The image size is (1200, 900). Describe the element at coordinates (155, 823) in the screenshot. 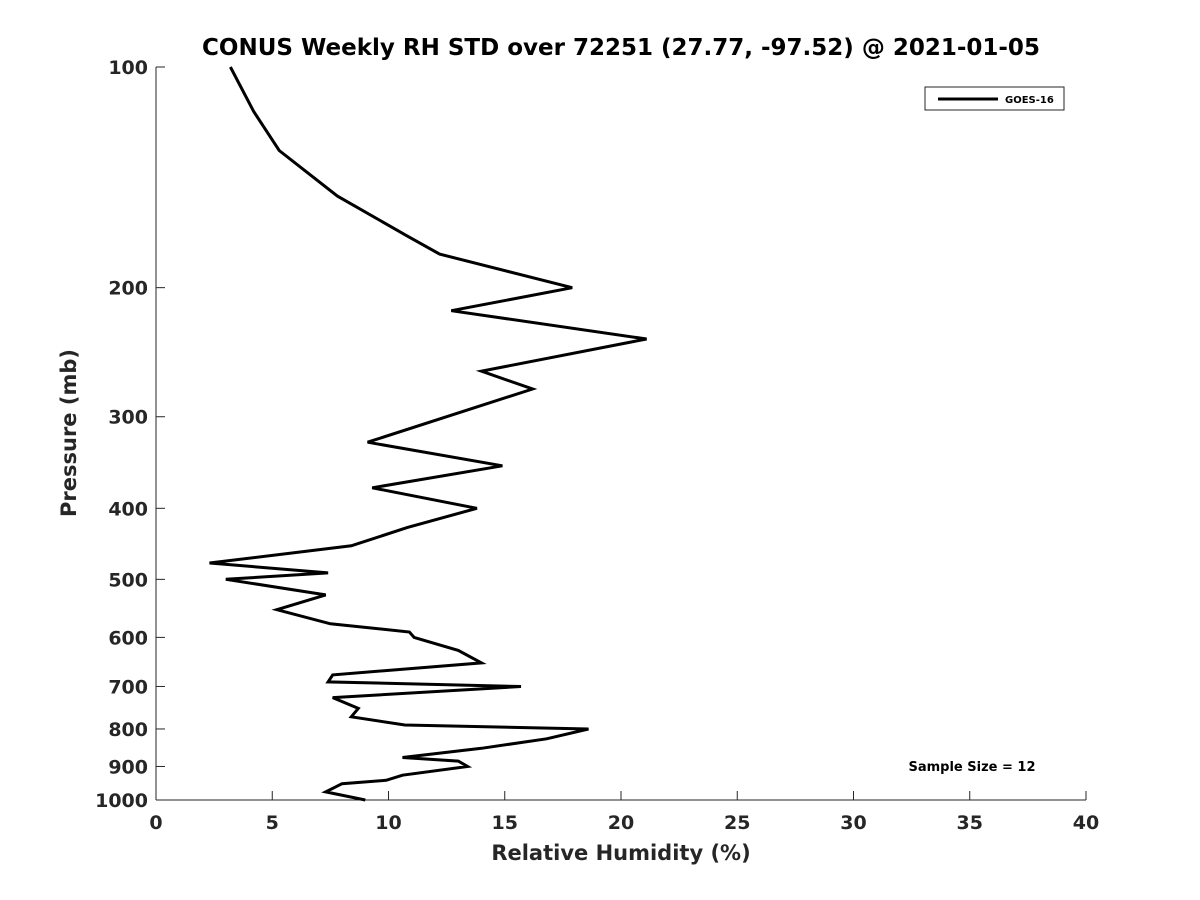

I see `x-tick-label: 0` at that location.